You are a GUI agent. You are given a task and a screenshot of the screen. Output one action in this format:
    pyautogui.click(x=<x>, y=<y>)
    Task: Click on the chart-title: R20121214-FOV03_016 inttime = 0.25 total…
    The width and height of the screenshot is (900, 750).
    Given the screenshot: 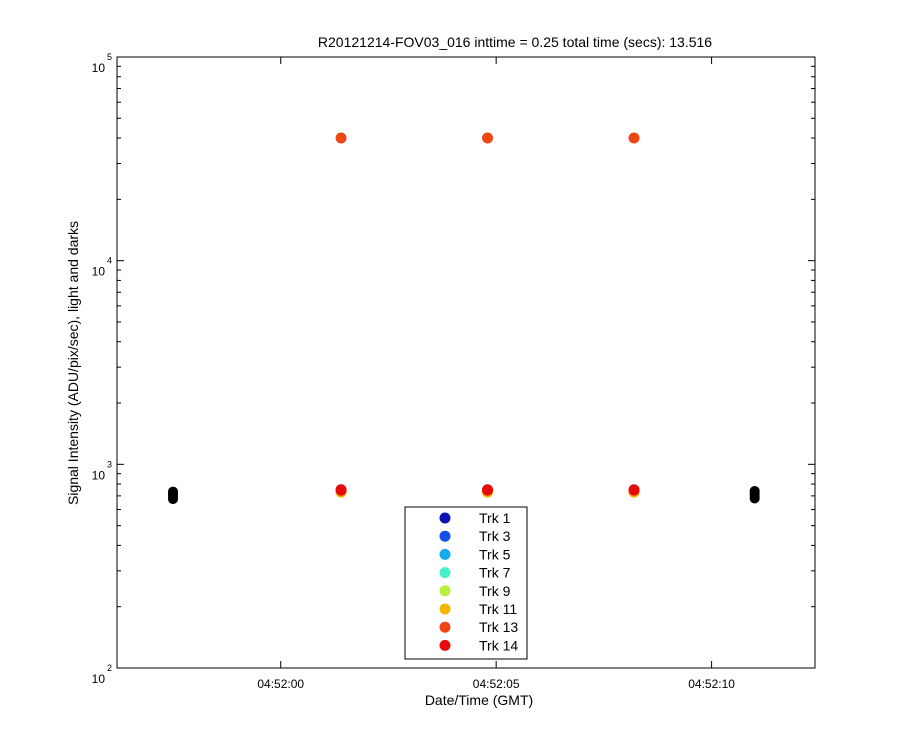 What is the action you would take?
    pyautogui.click(x=515, y=42)
    